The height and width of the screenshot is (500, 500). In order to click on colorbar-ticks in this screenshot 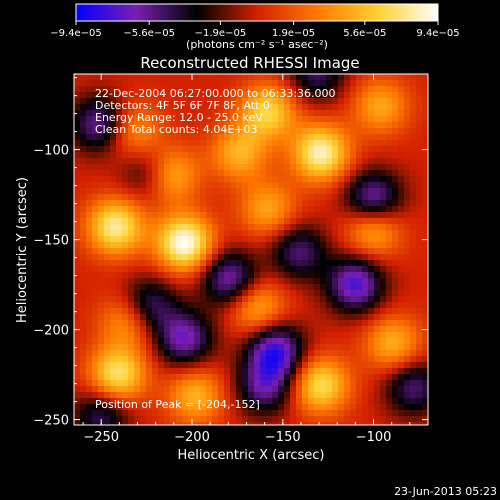, I will do `click(257, 23)`.